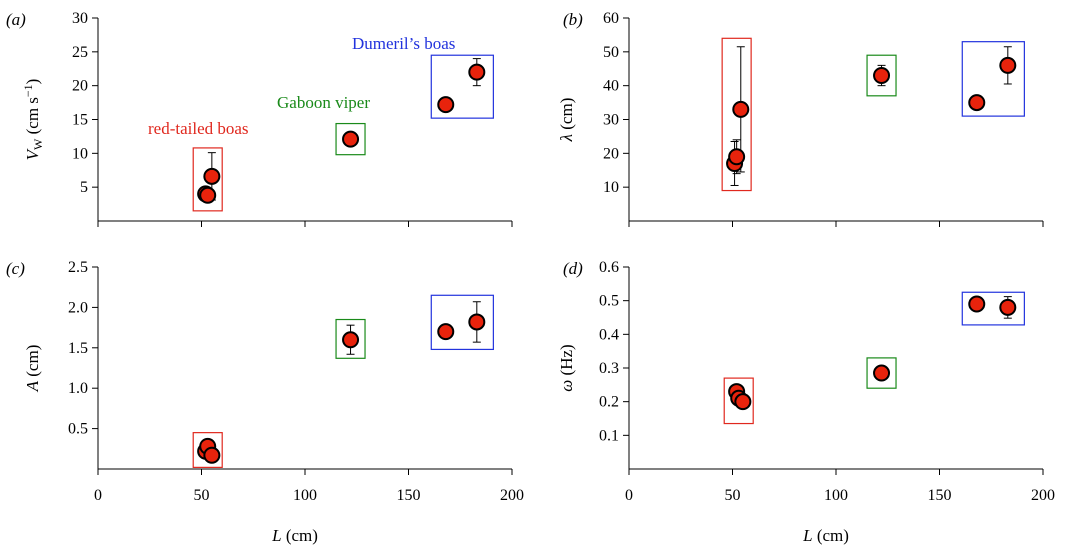 This screenshot has height=549, width=1087. I want to click on y-tick-label: 0.6, so click(609, 267).